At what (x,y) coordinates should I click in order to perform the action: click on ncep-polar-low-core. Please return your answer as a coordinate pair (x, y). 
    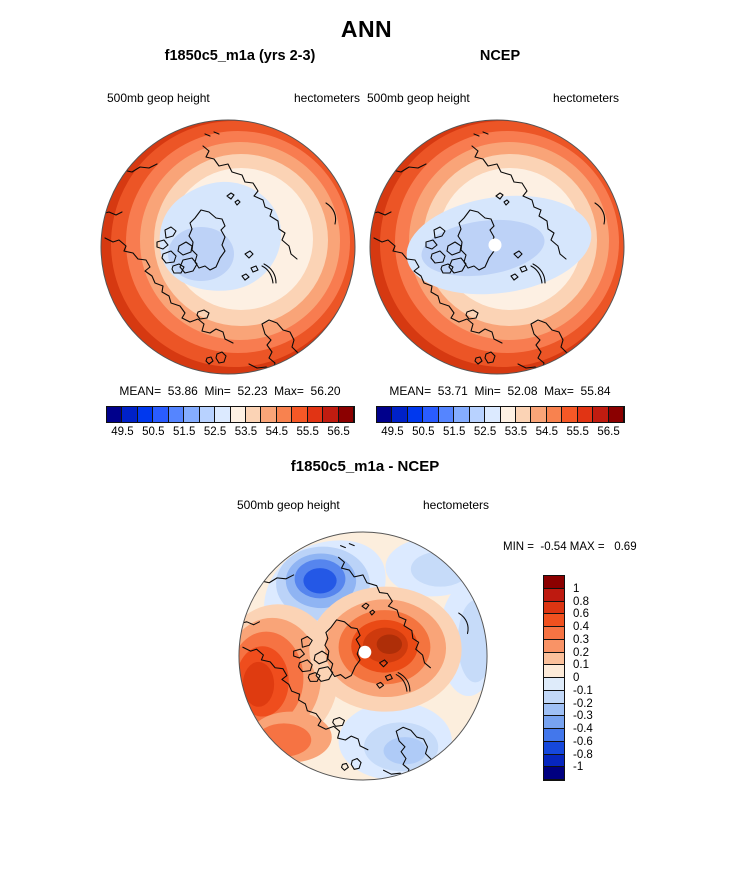
    Looking at the image, I should click on (483, 248).